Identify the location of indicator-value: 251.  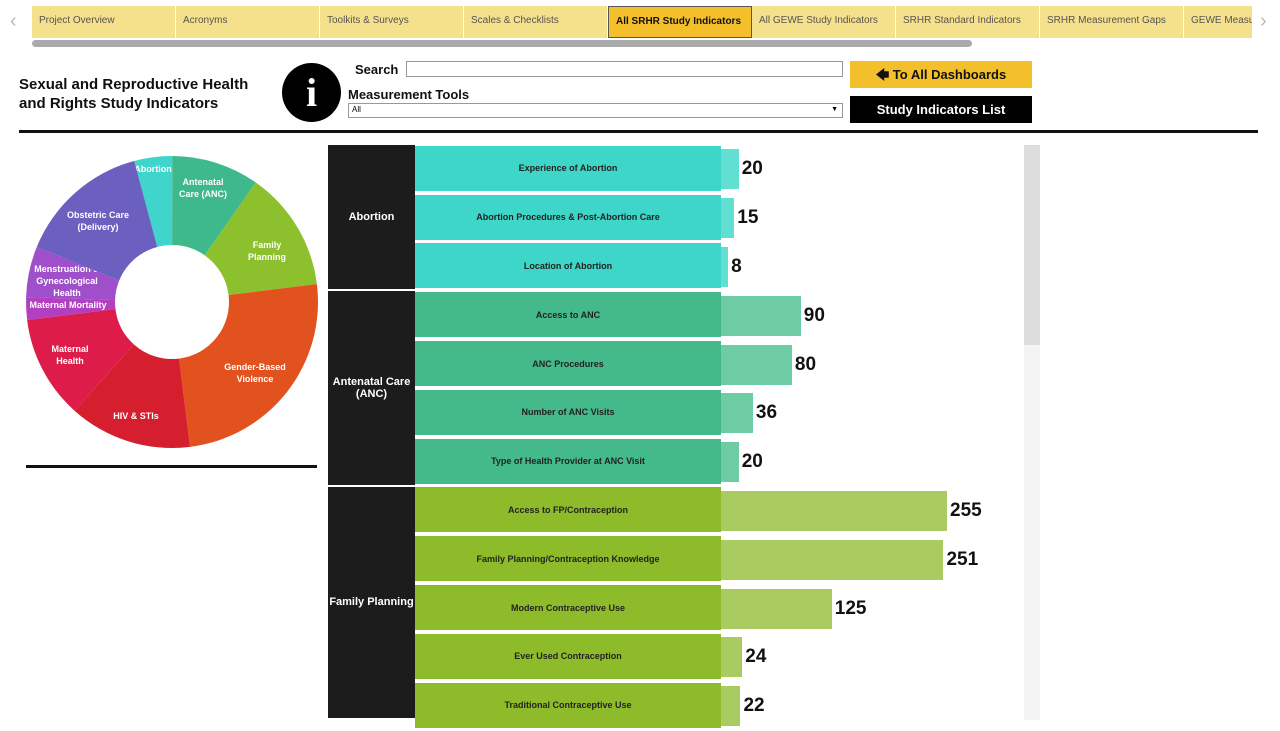
(962, 559).